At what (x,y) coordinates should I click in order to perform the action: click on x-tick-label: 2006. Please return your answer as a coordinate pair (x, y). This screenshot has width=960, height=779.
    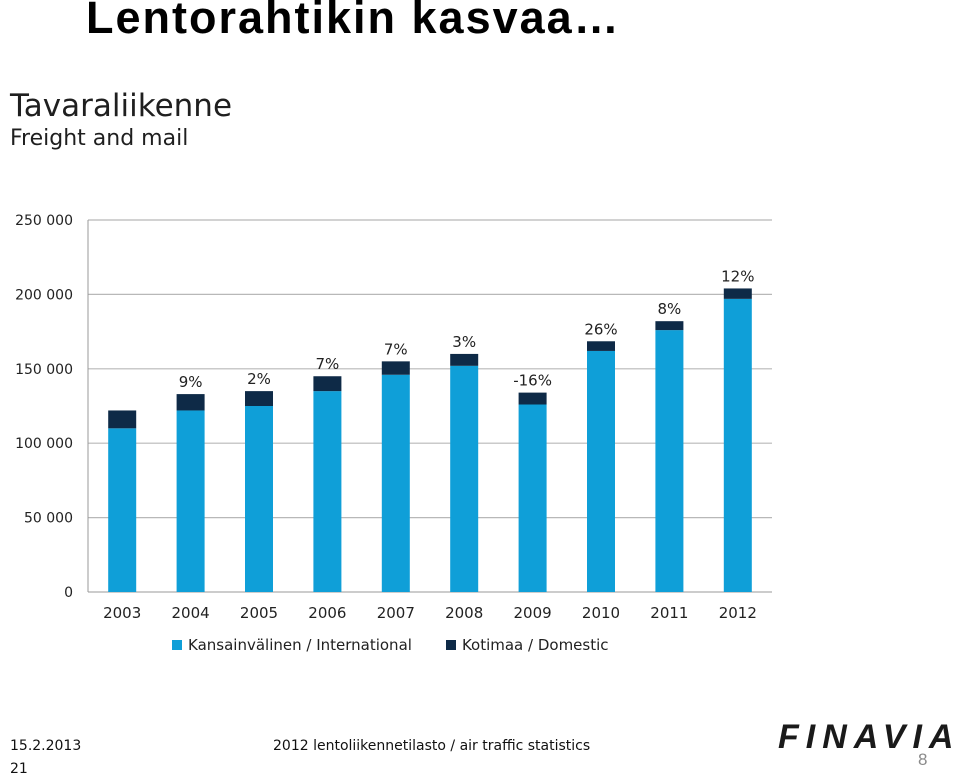
    Looking at the image, I should click on (327, 613).